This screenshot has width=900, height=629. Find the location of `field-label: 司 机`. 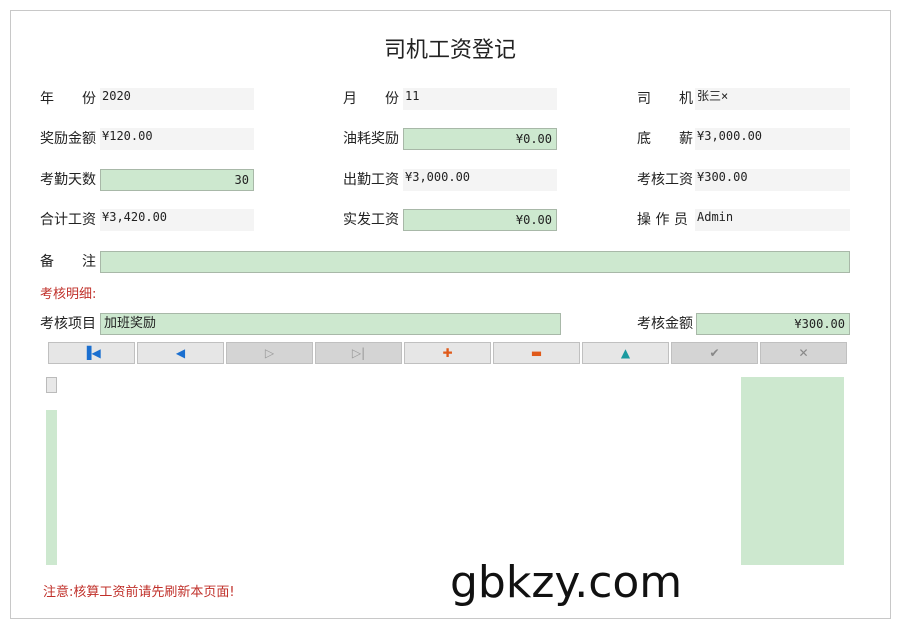

field-label: 司 机 is located at coordinates (665, 99).